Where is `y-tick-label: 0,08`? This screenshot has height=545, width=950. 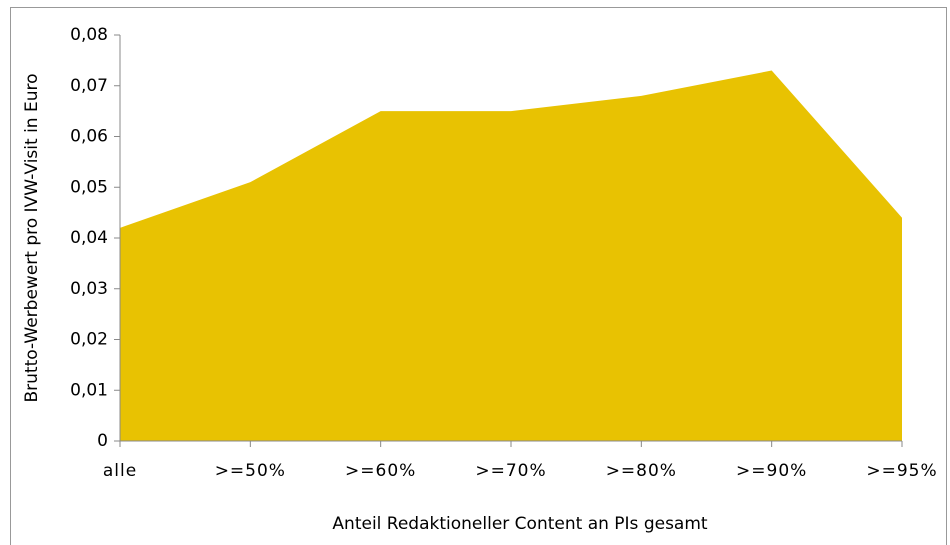
y-tick-label: 0,08 is located at coordinates (89, 35).